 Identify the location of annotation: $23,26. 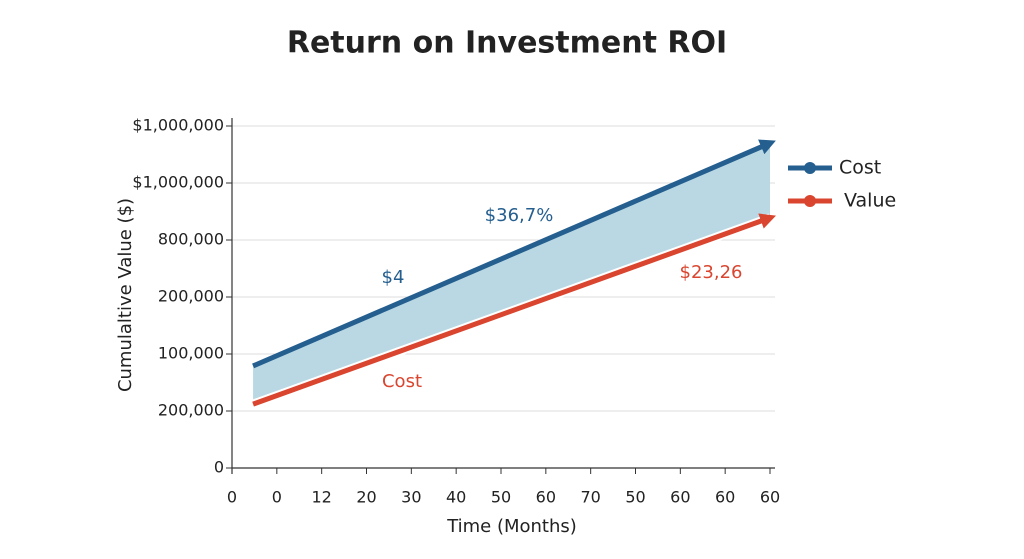
(711, 272).